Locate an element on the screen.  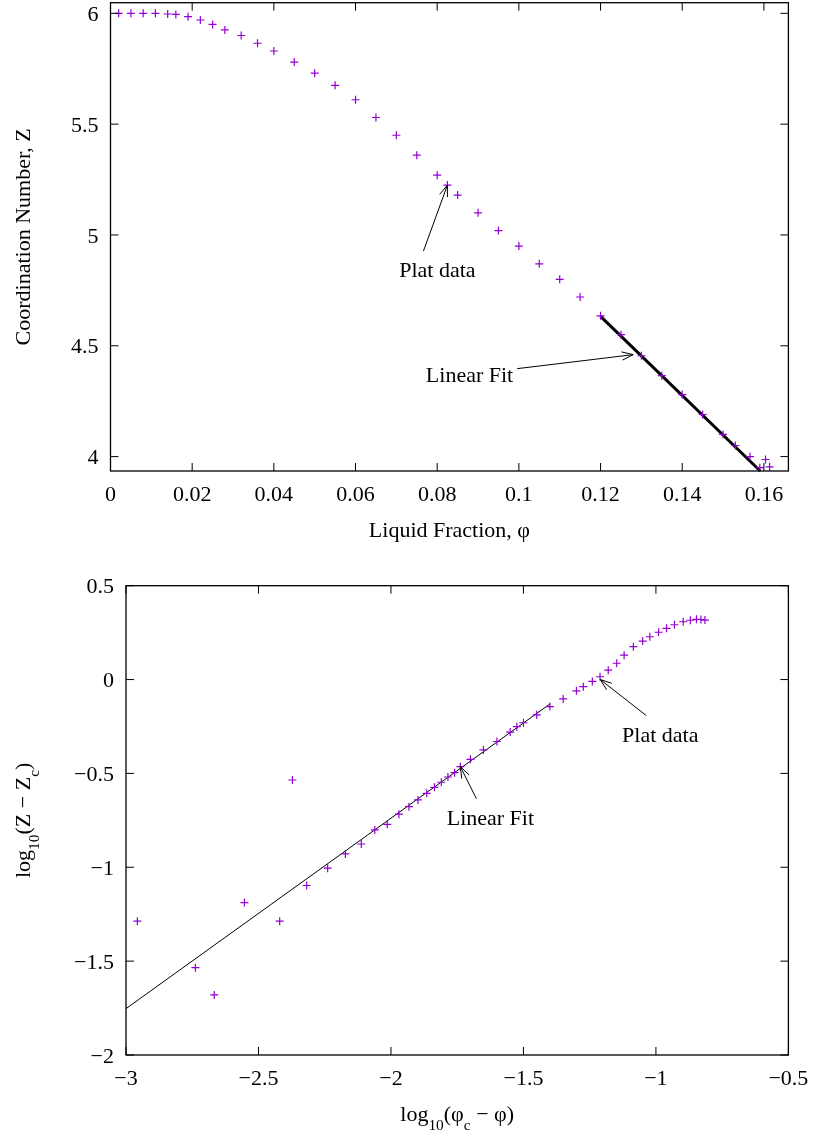
y-tick-label: 6 is located at coordinates (93, 14).